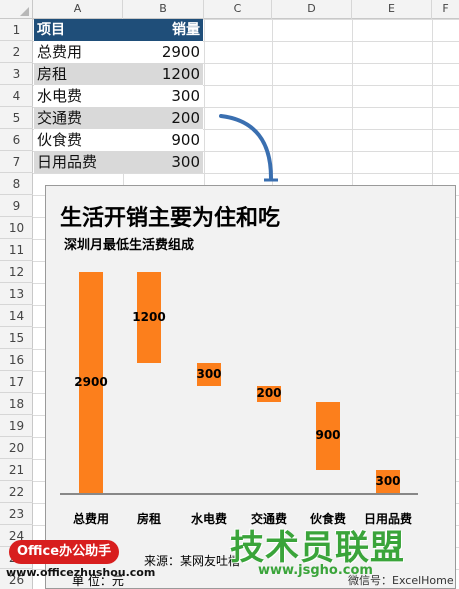  Describe the element at coordinates (16, 184) in the screenshot. I see `row-header: 8` at that location.